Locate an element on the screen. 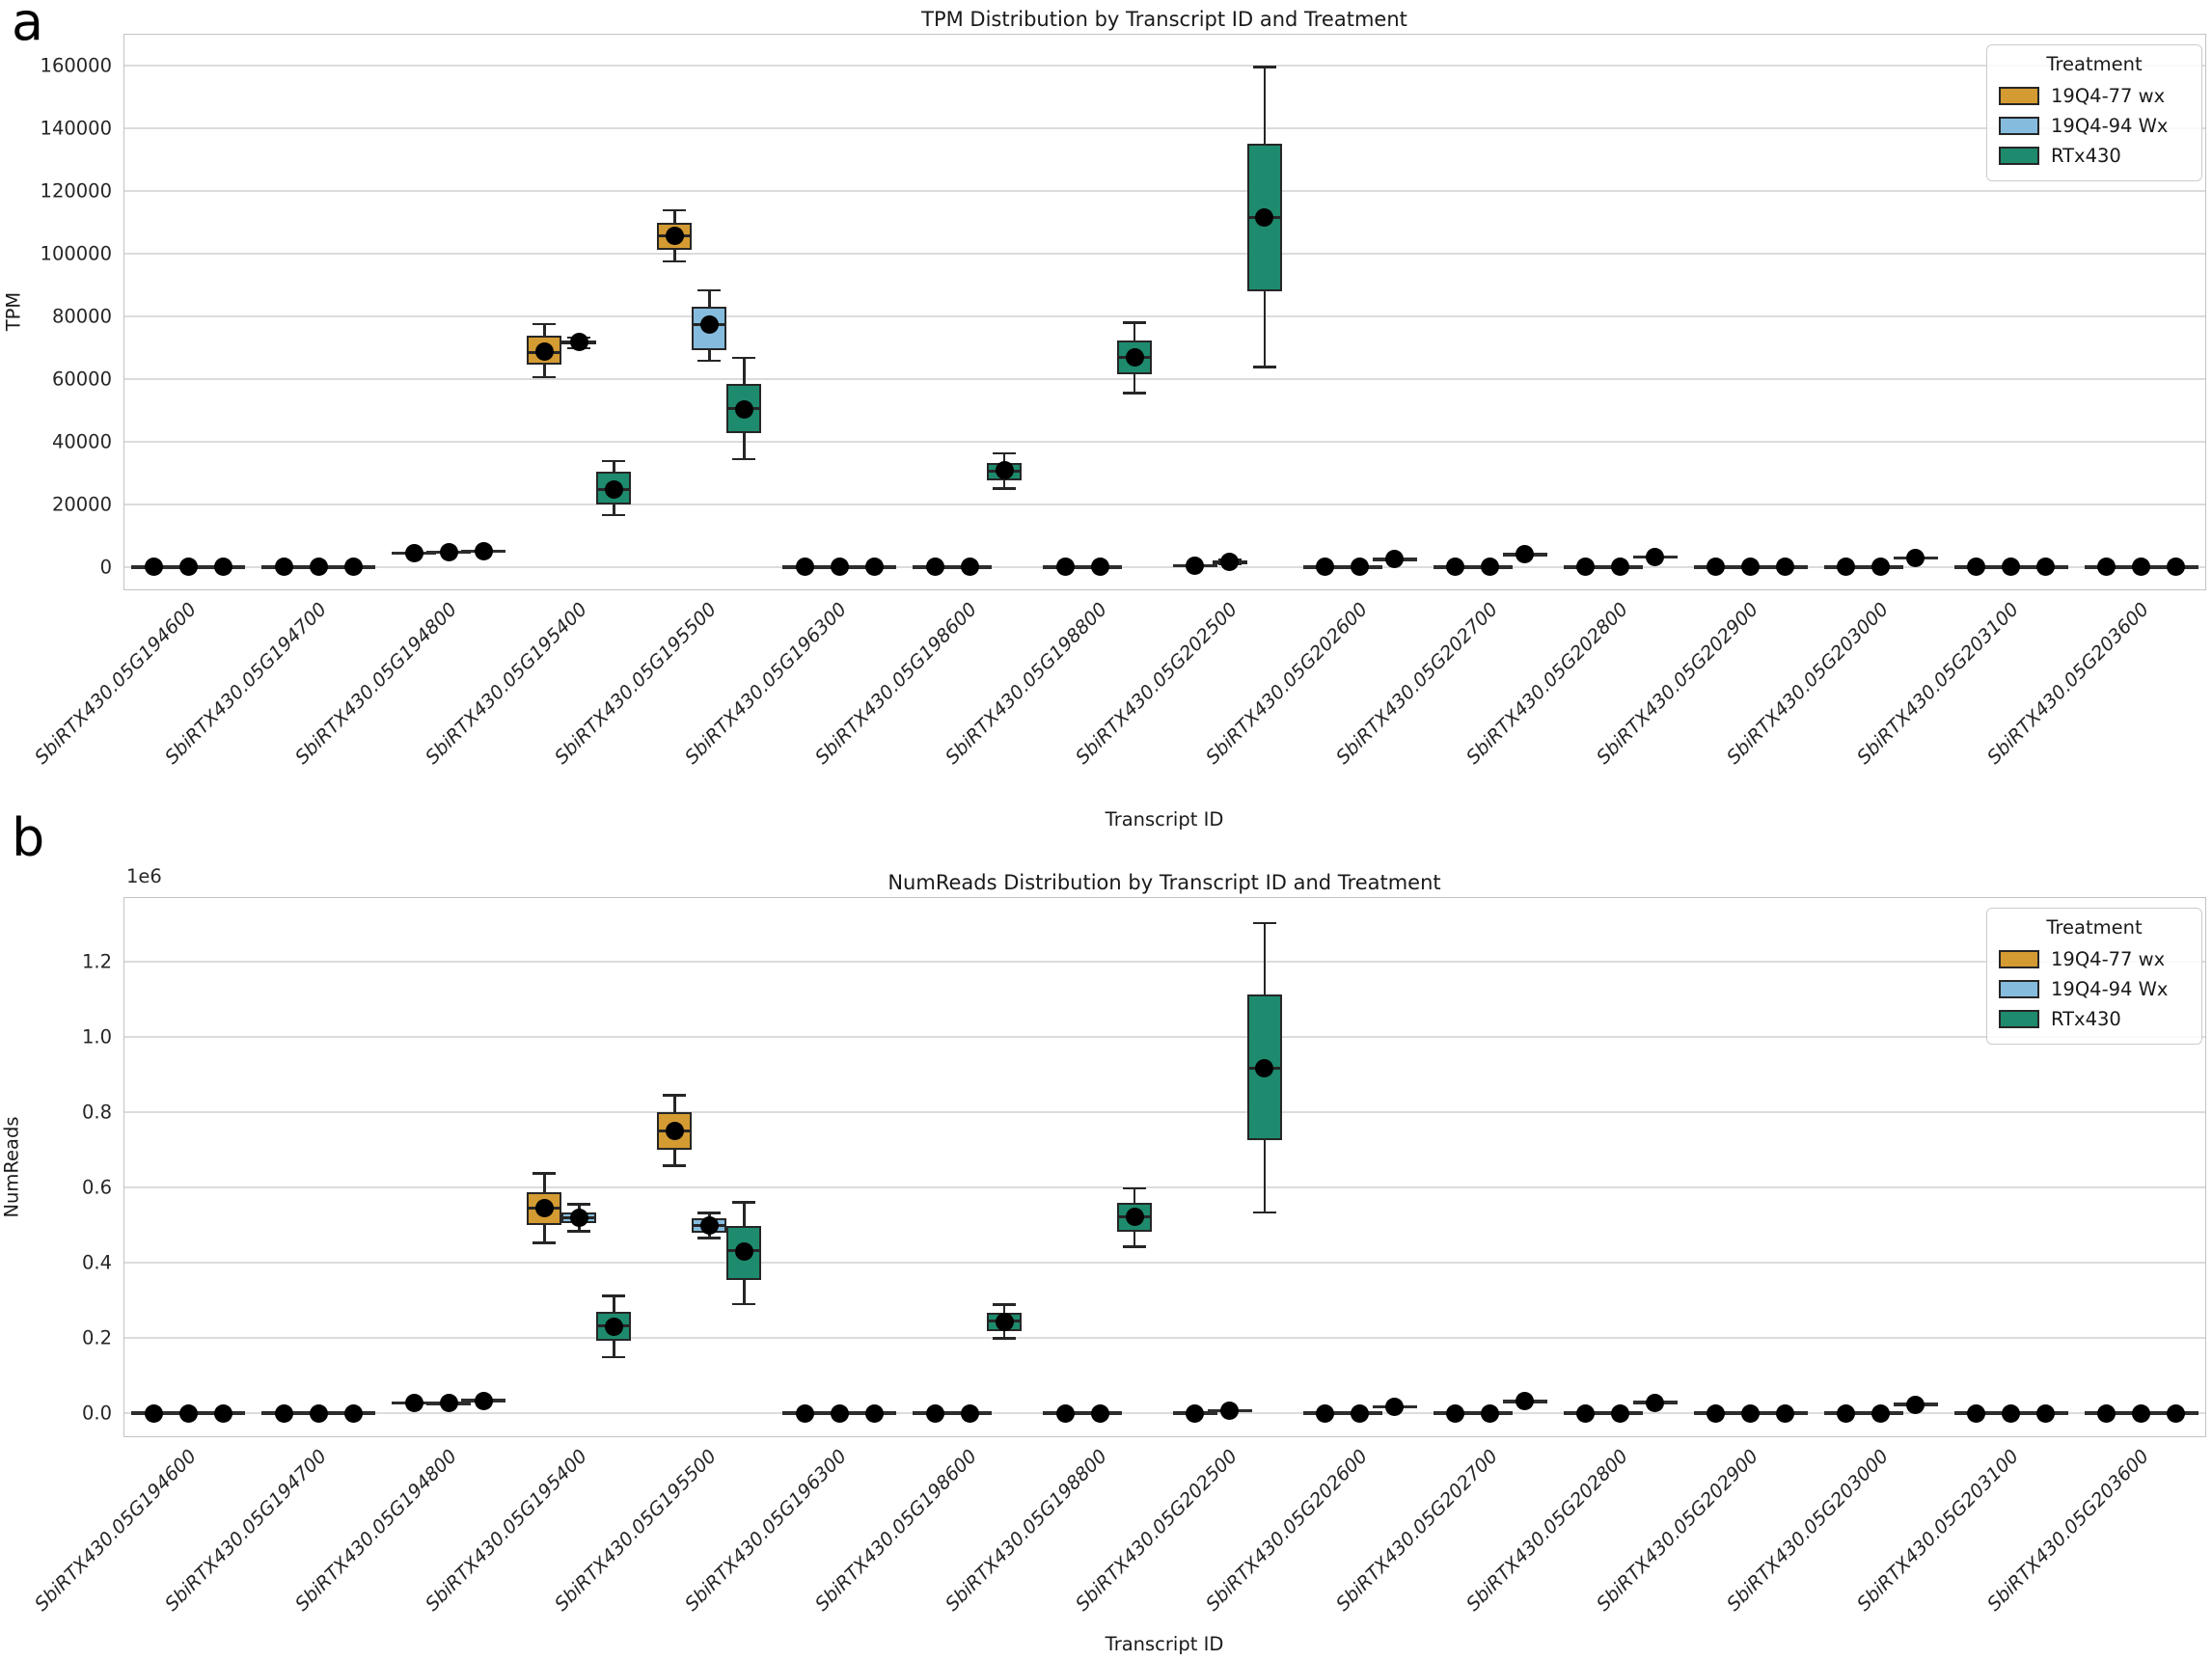 Image resolution: width=2212 pixels, height=1661 pixels. y-tick-label: 0 is located at coordinates (105, 567).